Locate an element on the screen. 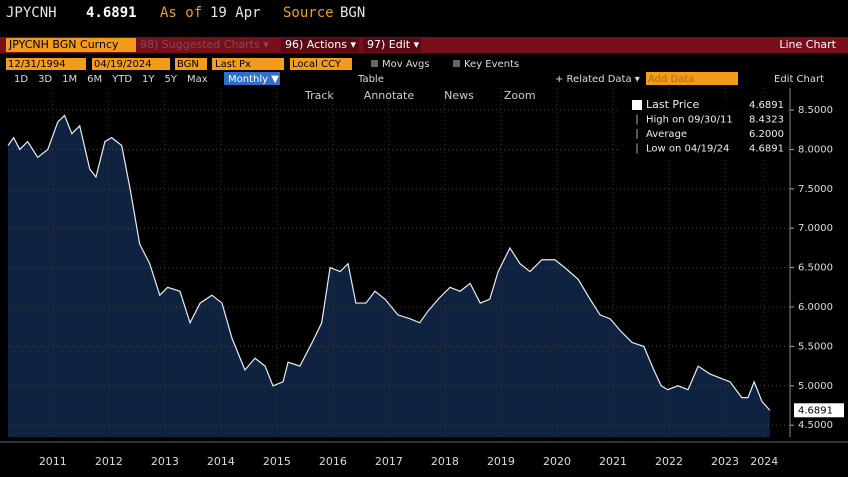  field-box is located at coordinates (248, 64).